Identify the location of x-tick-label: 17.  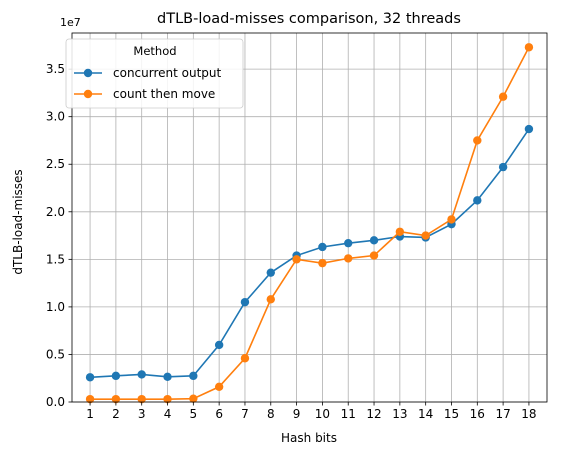
(502, 414).